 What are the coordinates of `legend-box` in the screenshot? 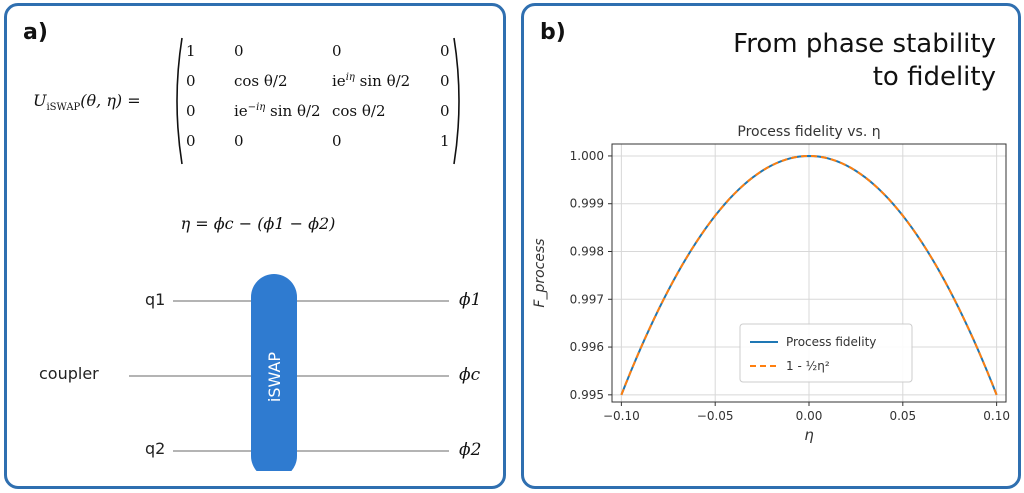 It's located at (826, 353).